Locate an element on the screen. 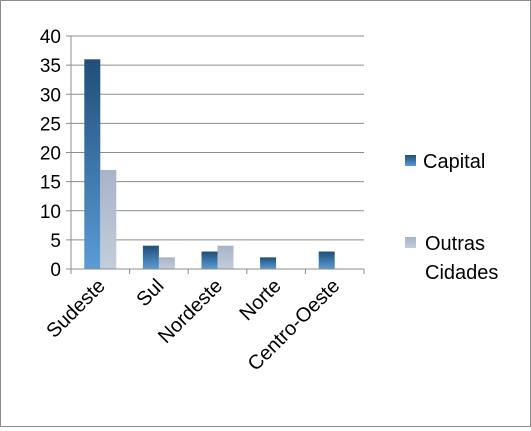 The image size is (531, 431). bar-capital-norte is located at coordinates (268, 263).